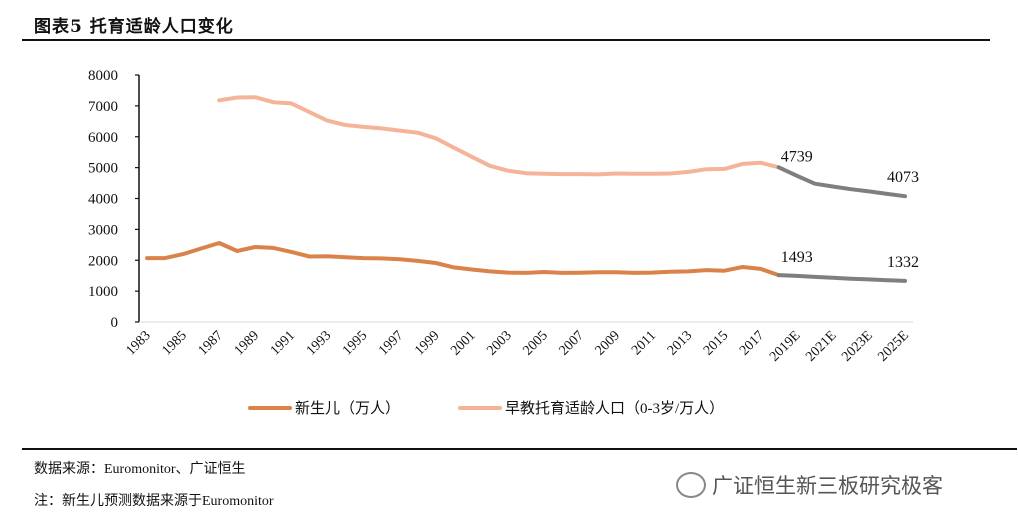  What do you see at coordinates (283, 343) in the screenshot?
I see `x-tick-label: 1991` at bounding box center [283, 343].